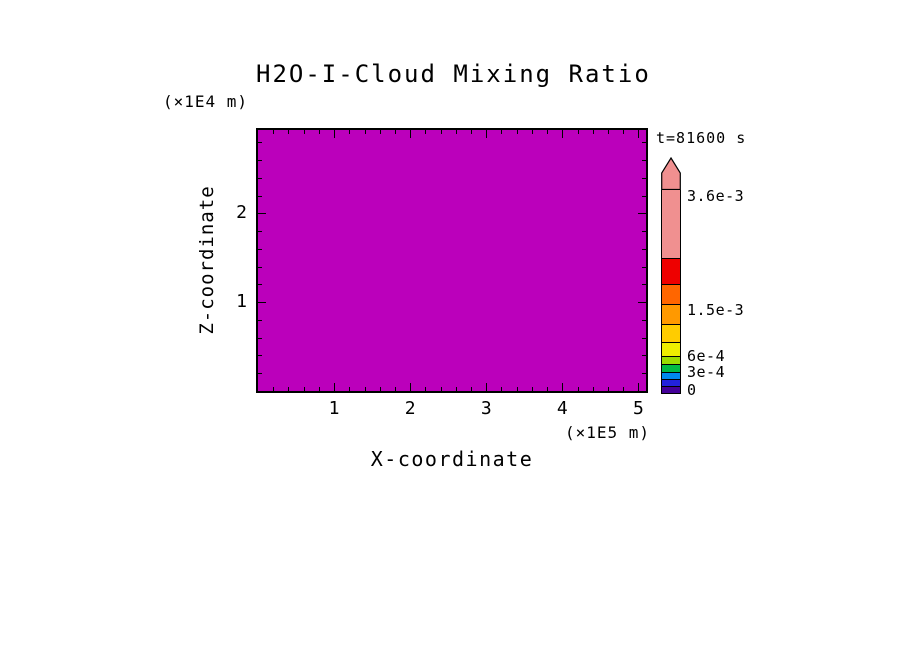 The height and width of the screenshot is (654, 904). What do you see at coordinates (706, 372) in the screenshot?
I see `colorbar-tick-label: 3e-4` at bounding box center [706, 372].